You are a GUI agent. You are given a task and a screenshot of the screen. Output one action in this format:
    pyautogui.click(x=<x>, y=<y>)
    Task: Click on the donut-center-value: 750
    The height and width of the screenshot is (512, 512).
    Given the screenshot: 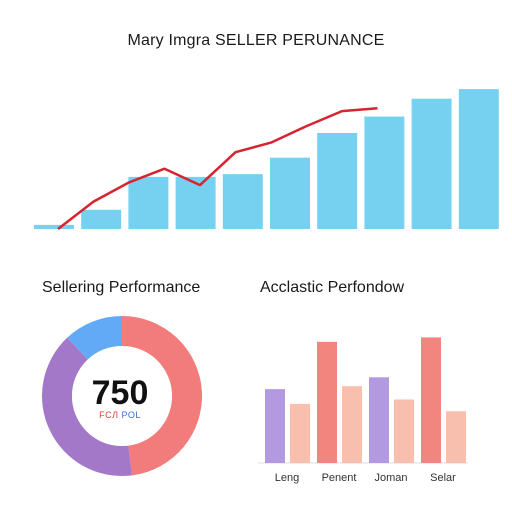 What is the action you would take?
    pyautogui.click(x=120, y=393)
    